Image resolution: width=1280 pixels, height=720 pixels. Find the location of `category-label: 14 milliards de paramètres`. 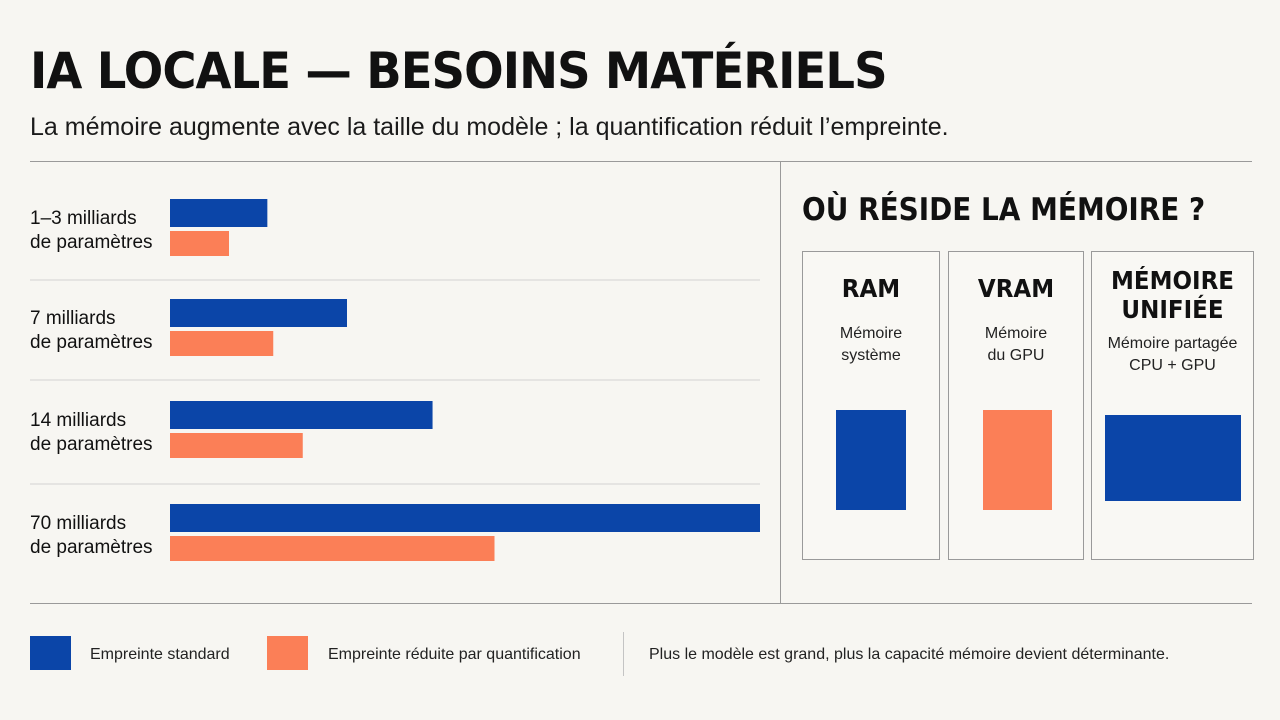

category-label: 14 milliards de paramètres is located at coordinates (91, 432).